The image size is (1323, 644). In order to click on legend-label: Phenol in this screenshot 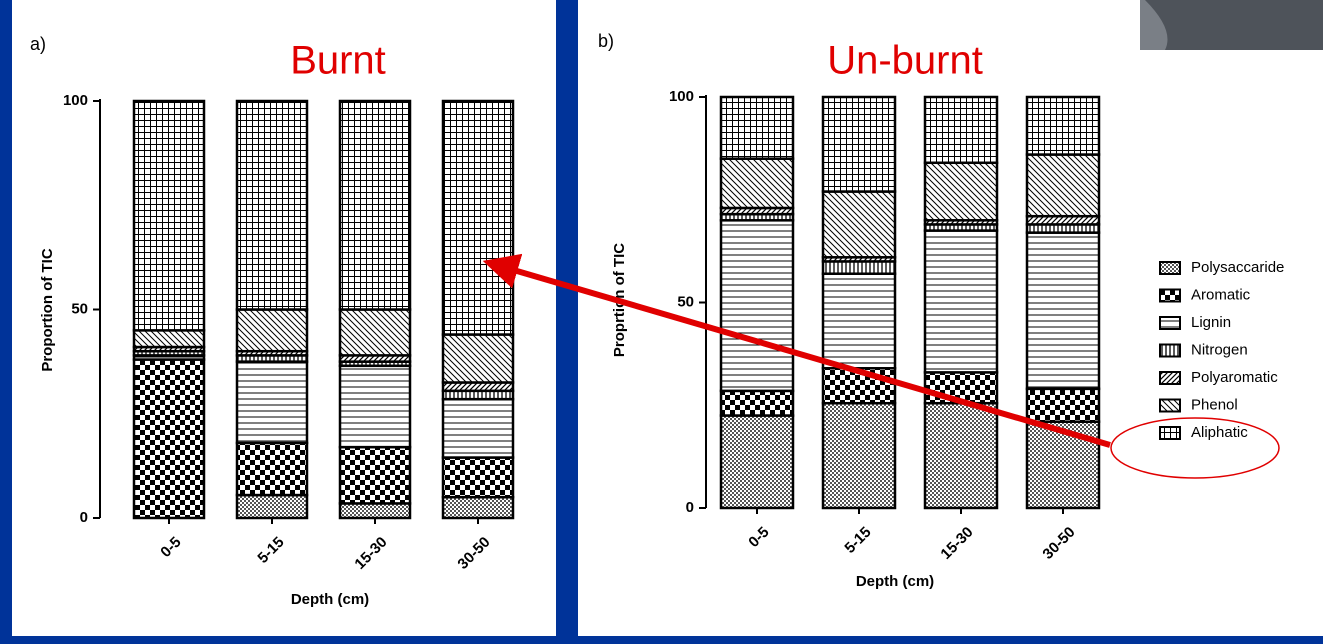, I will do `click(1214, 404)`.